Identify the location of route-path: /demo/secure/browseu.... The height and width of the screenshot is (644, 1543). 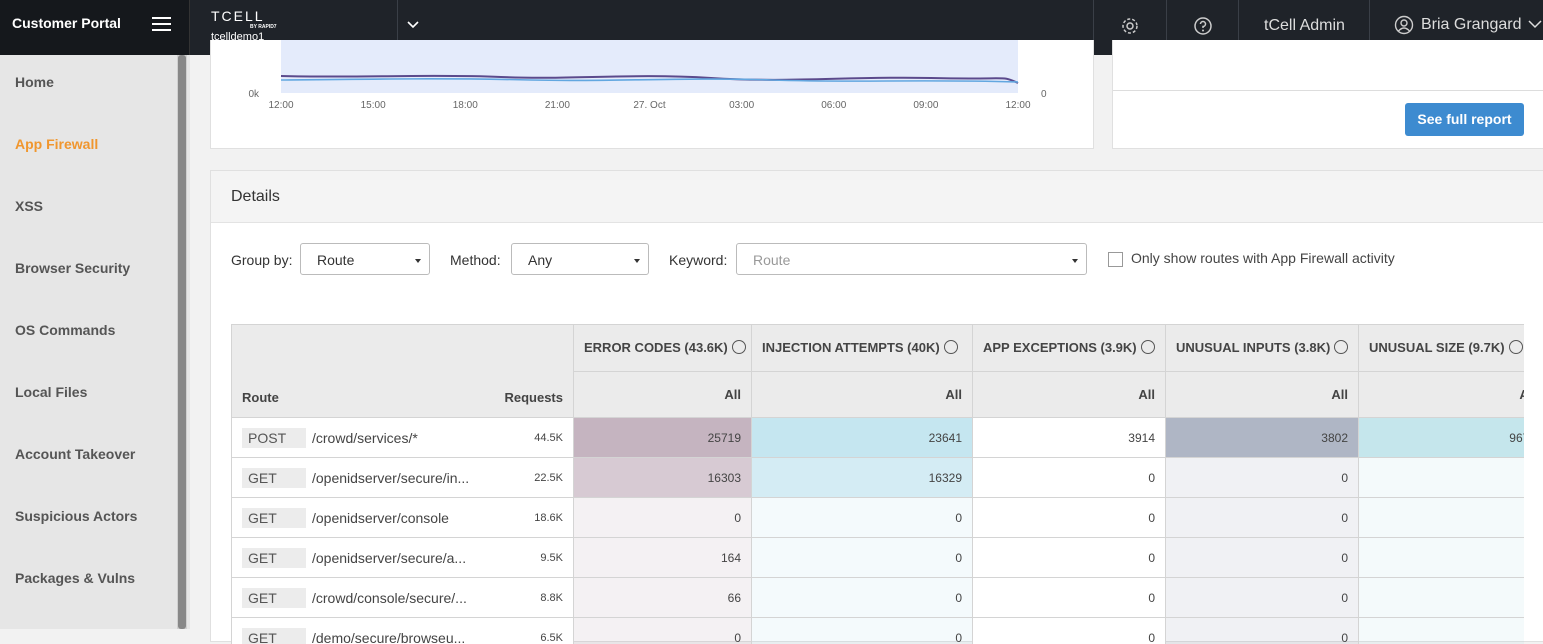
(426, 637).